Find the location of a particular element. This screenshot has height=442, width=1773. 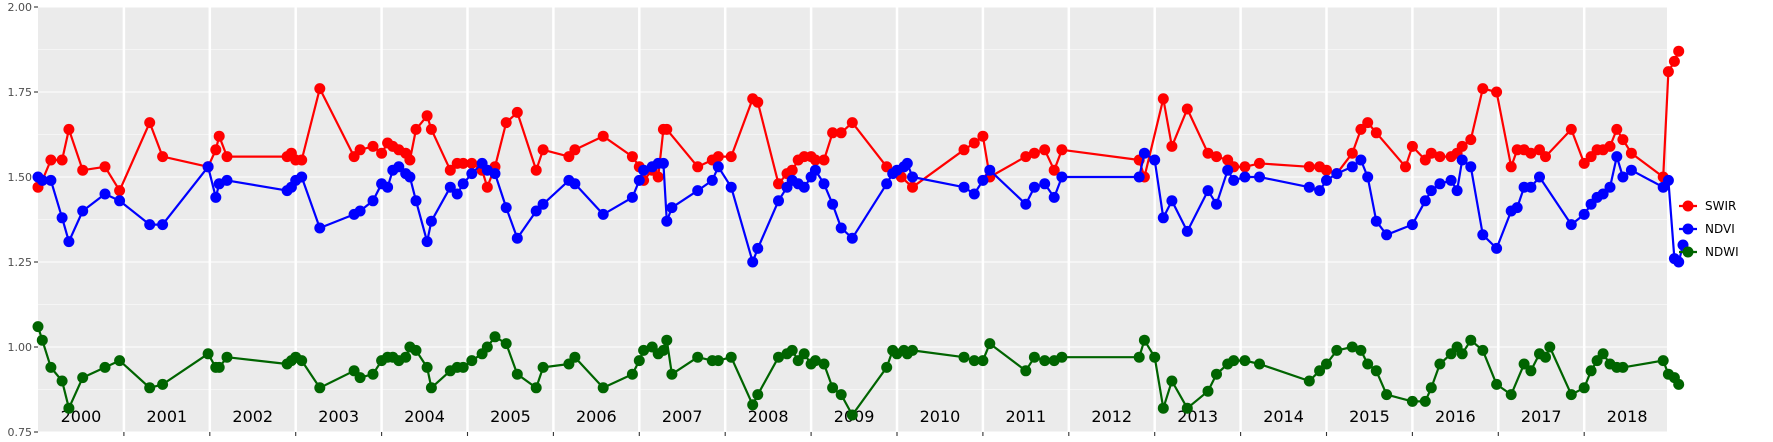

year-label: 2011 is located at coordinates (1025, 416).